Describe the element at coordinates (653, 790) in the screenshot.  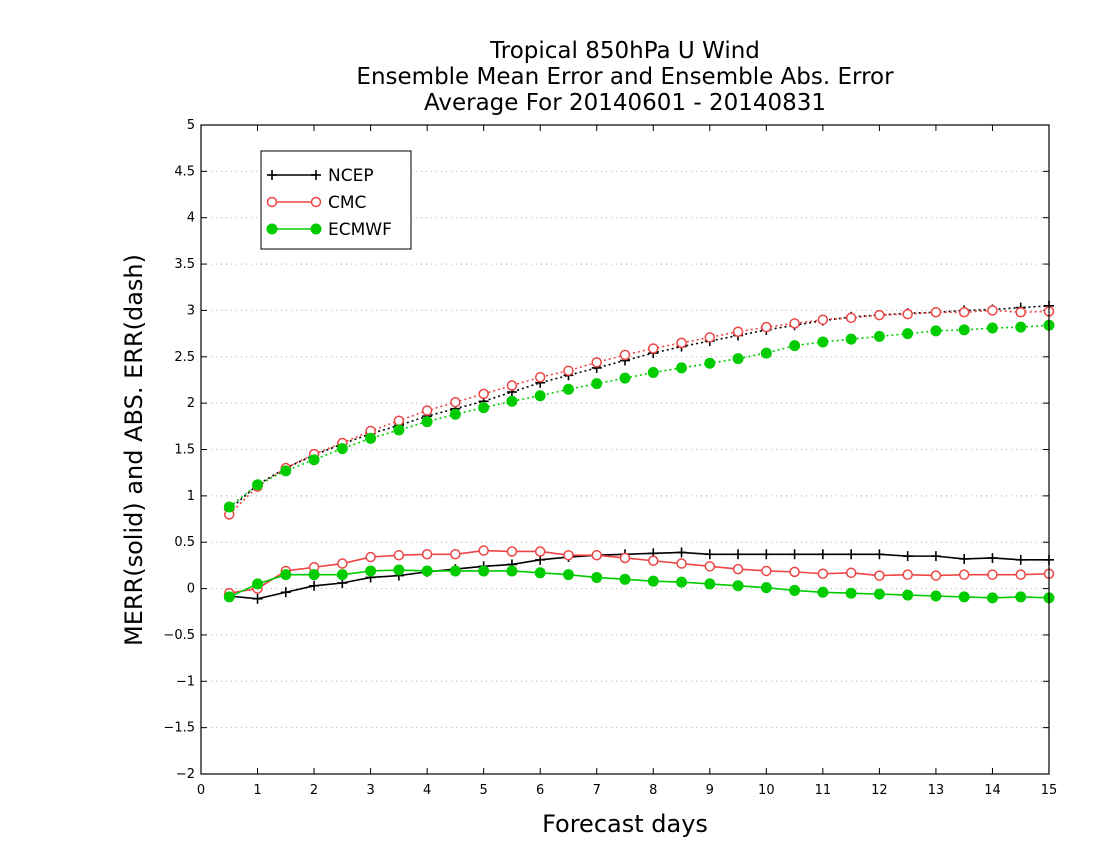
I see `x-tick-label: 8` at that location.